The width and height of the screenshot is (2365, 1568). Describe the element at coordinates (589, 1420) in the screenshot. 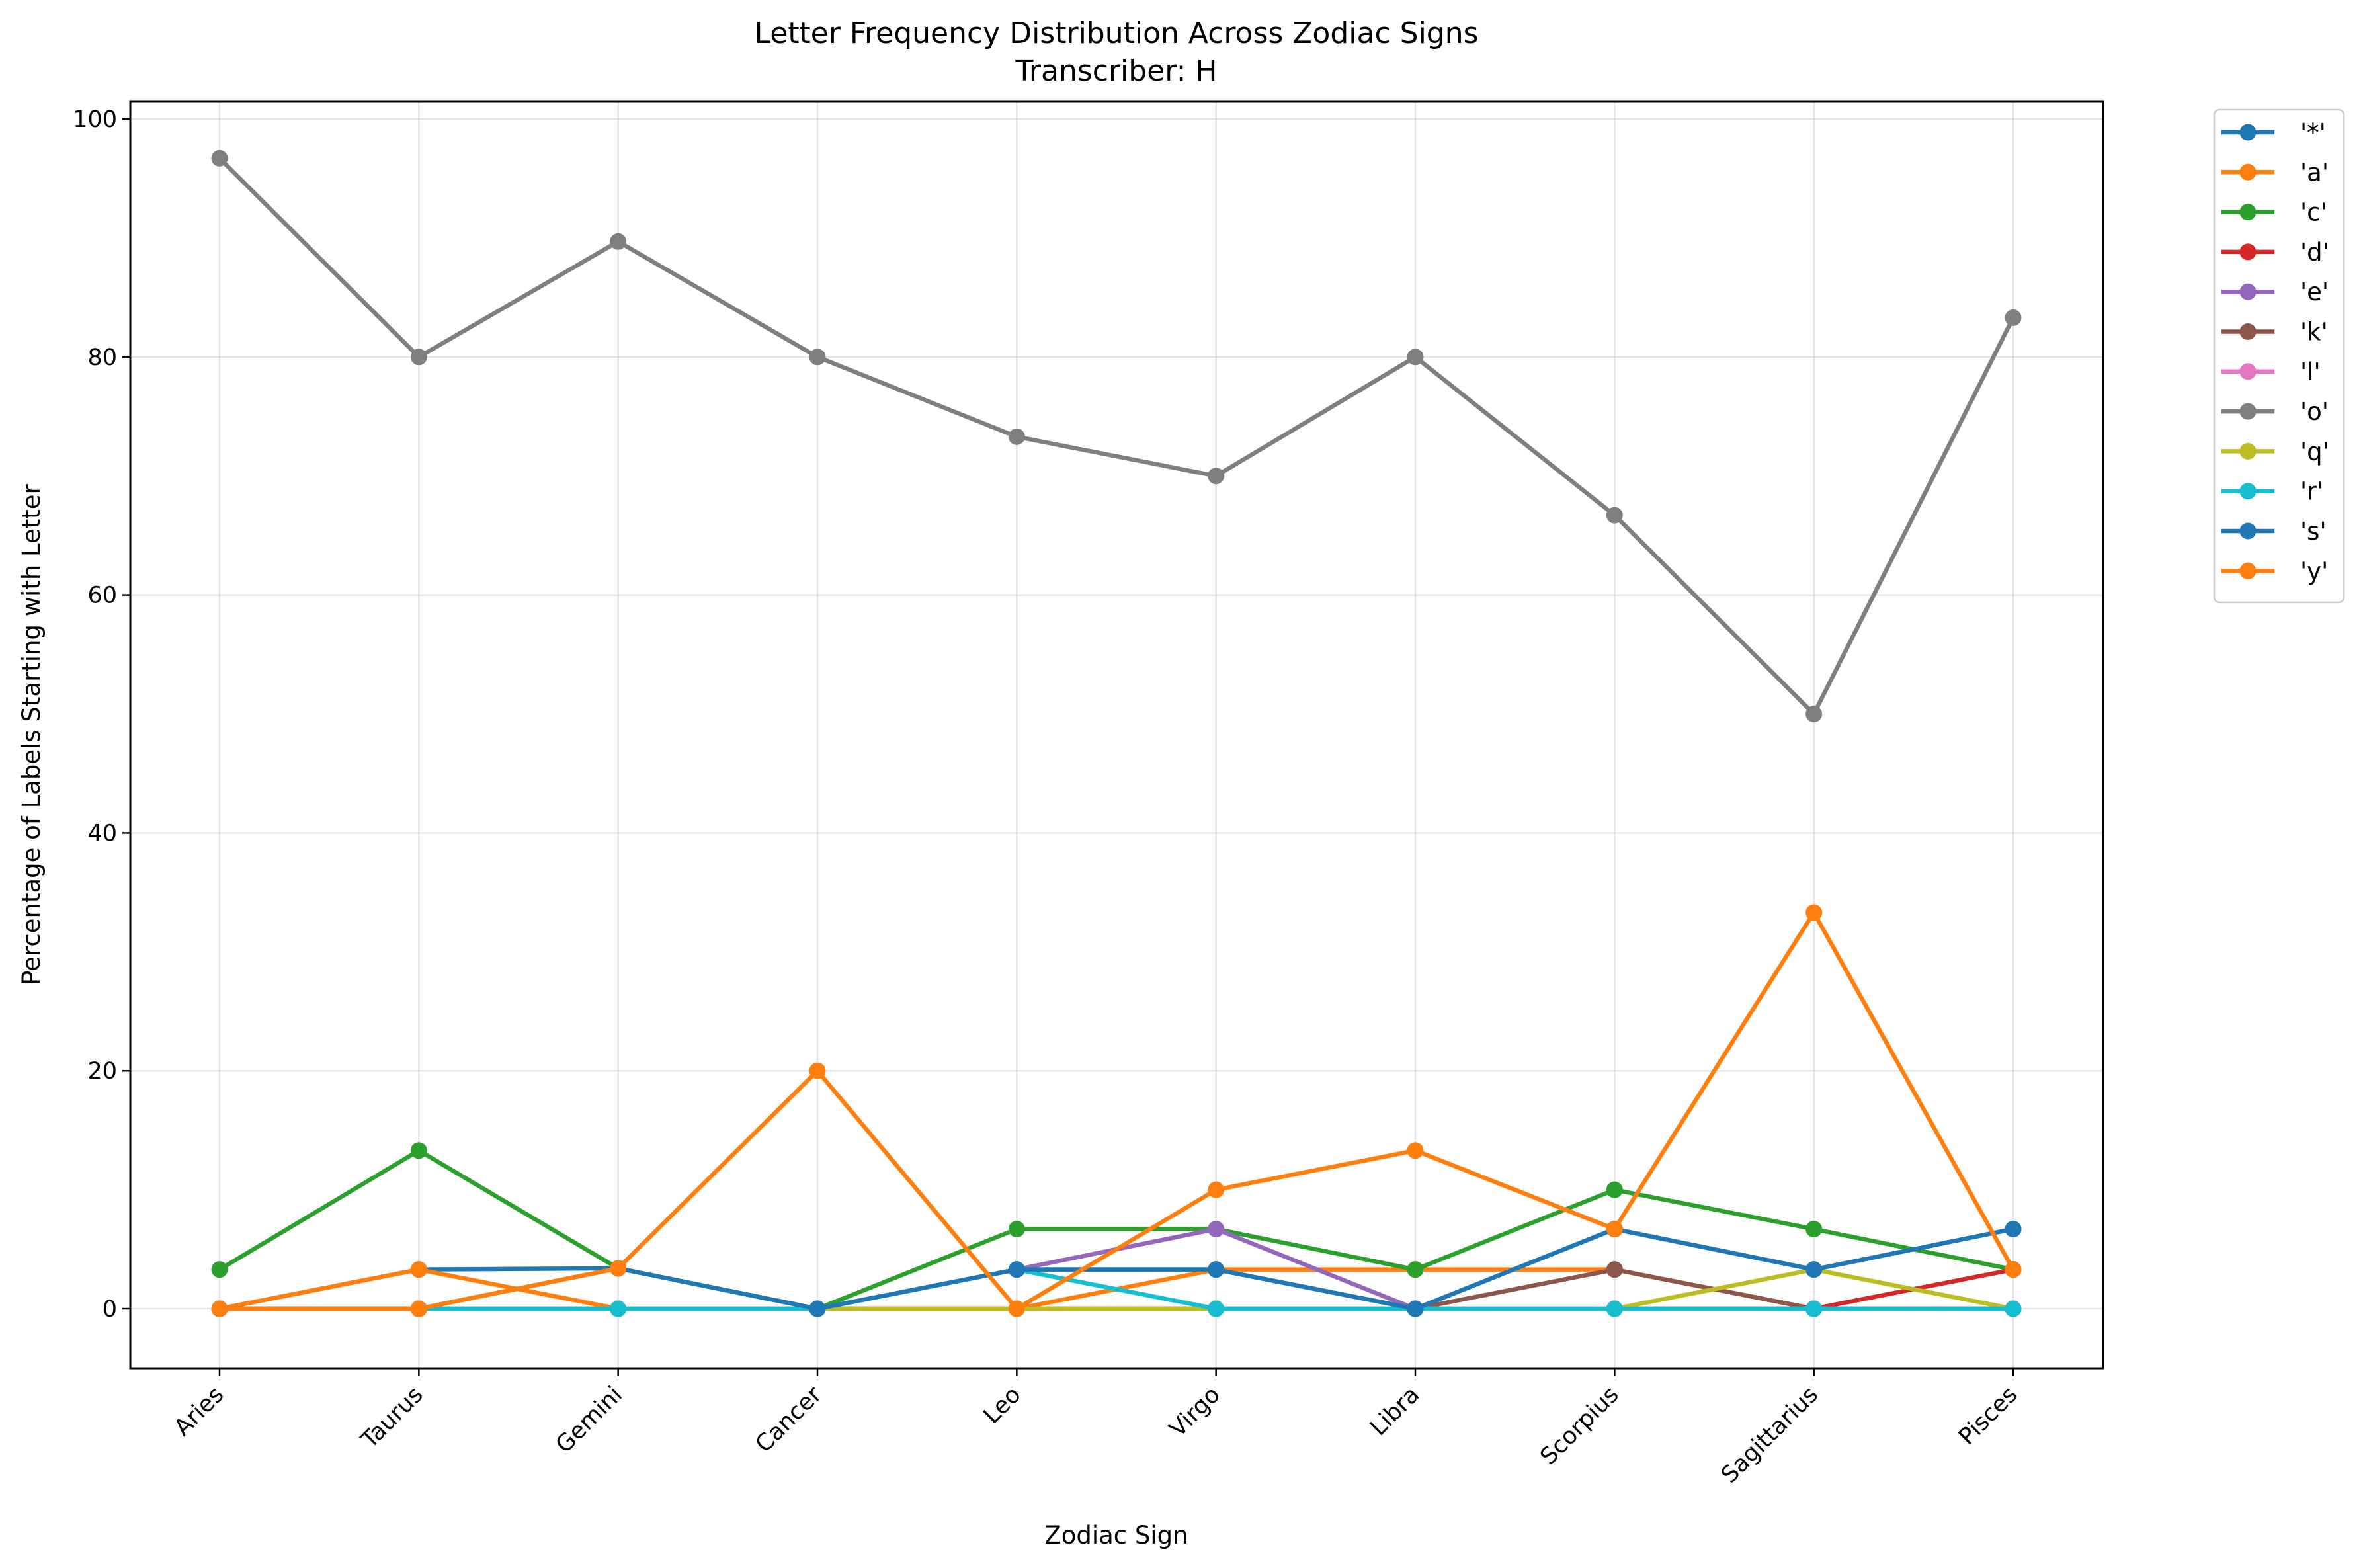

I see `x-tick-label: Gemini` at that location.